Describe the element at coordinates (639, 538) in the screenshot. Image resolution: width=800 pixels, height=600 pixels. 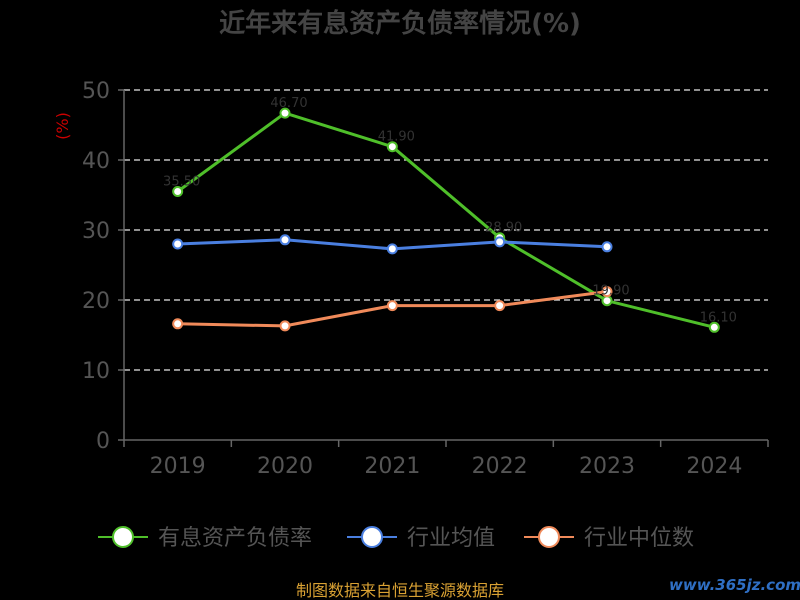
I see `legend-label: 行业中位数` at that location.